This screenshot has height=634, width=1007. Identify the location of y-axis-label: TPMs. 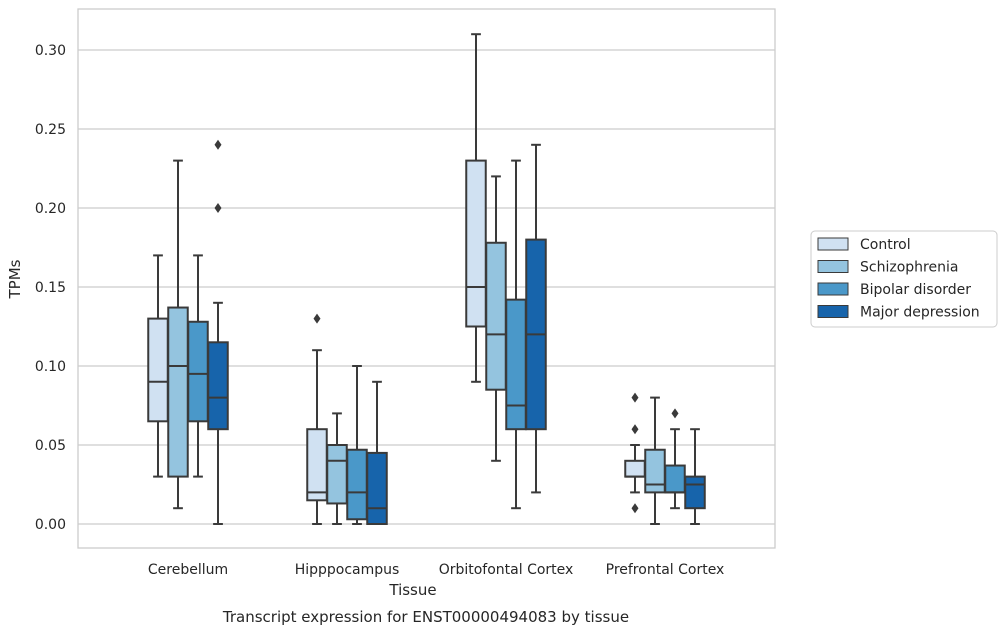
(15, 279).